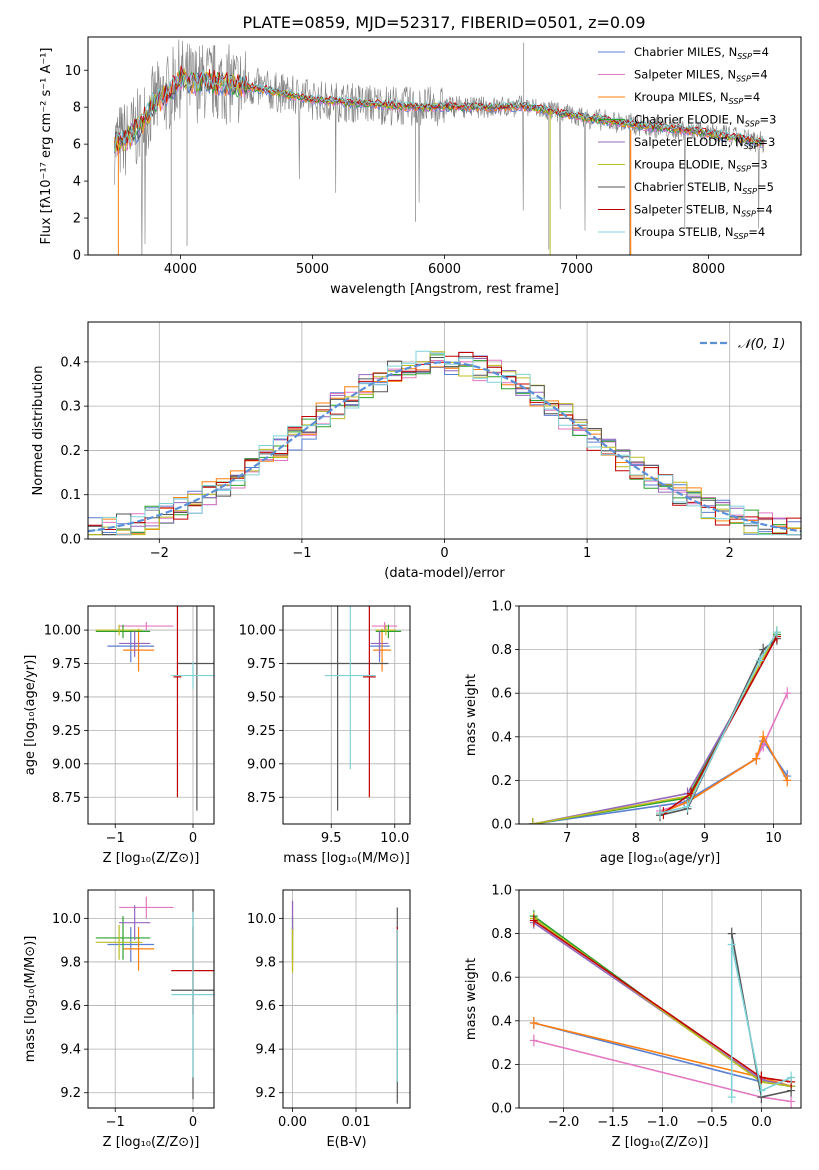 Image resolution: width=819 pixels, height=1170 pixels. I want to click on legend-label: Kroupa STELIB, NSSP=4, so click(699, 233).